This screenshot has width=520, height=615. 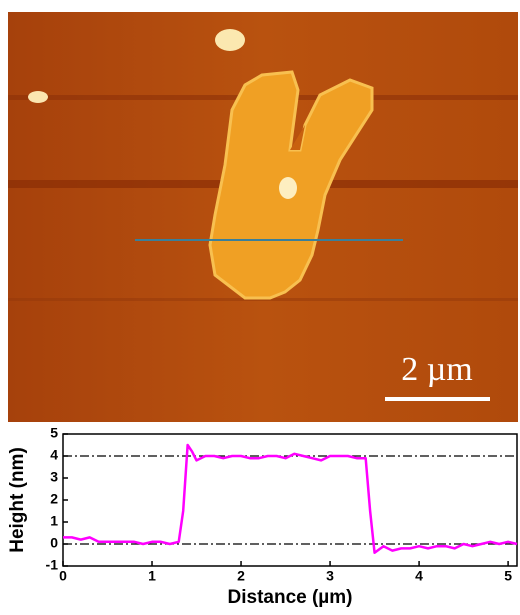 I want to click on x-tick-label: 5, so click(x=508, y=576).